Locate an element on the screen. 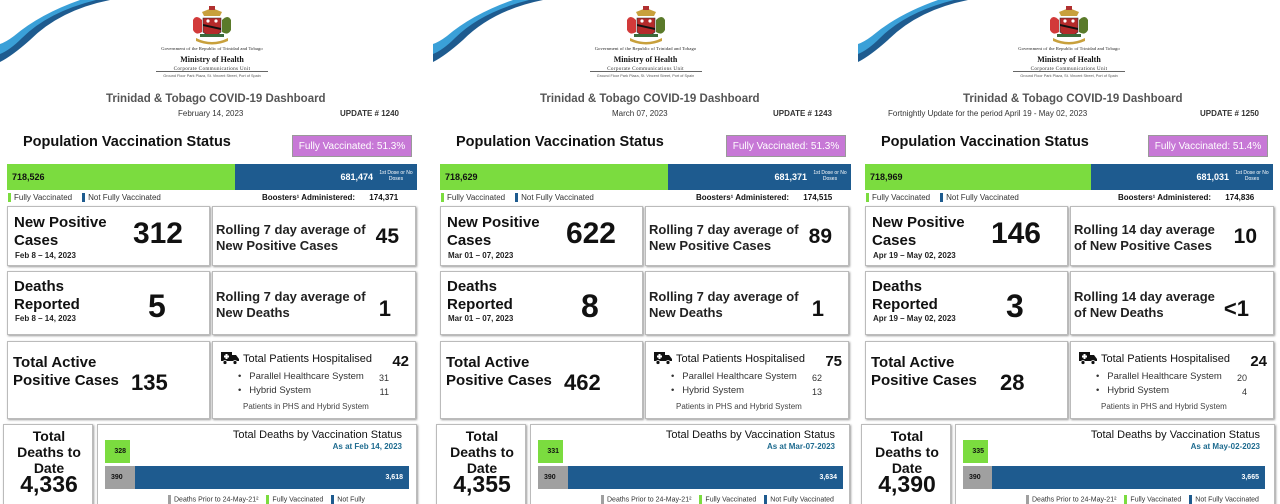 Image resolution: width=1280 pixels, height=504 pixels. phs-value: 20 is located at coordinates (1241, 378).